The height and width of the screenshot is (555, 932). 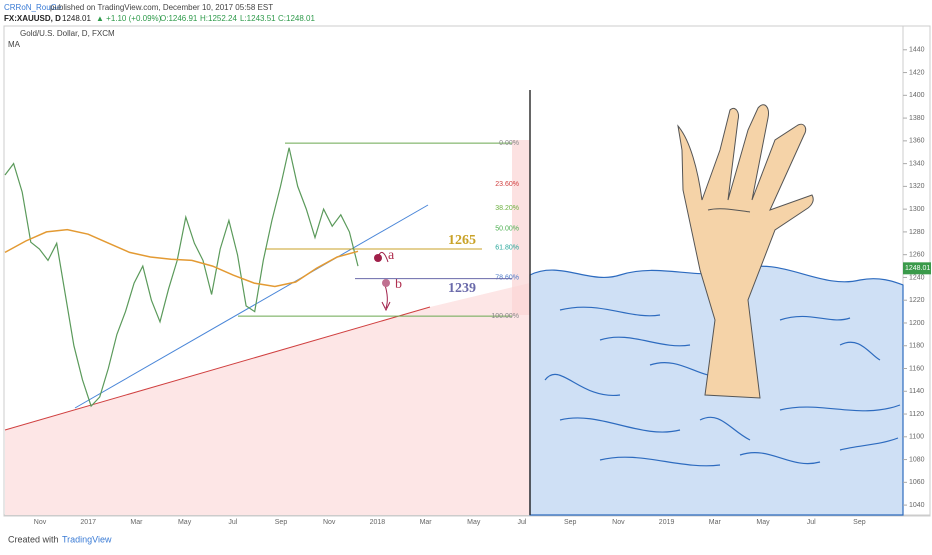 I want to click on fib-label: 100.00%, so click(x=505, y=316).